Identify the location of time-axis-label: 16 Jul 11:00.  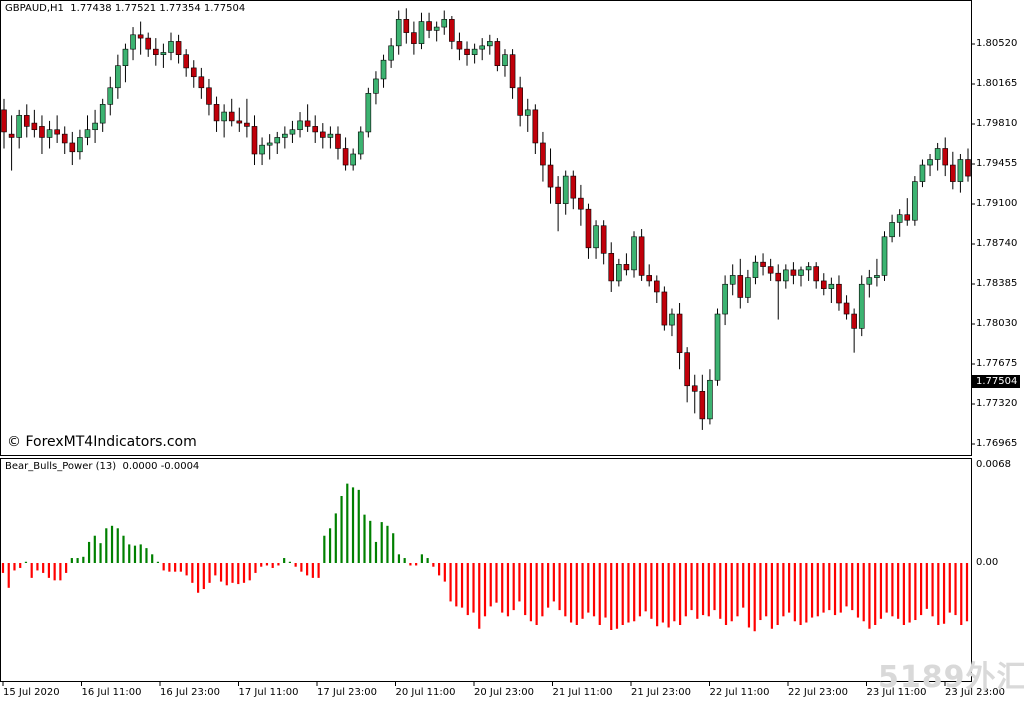
(111, 692).